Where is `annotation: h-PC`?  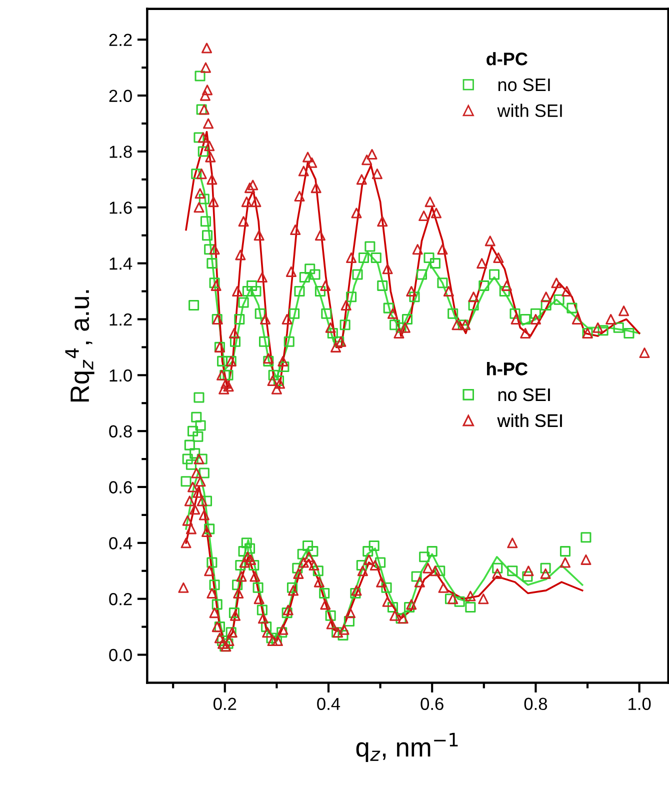
annotation: h-PC is located at coordinates (507, 369).